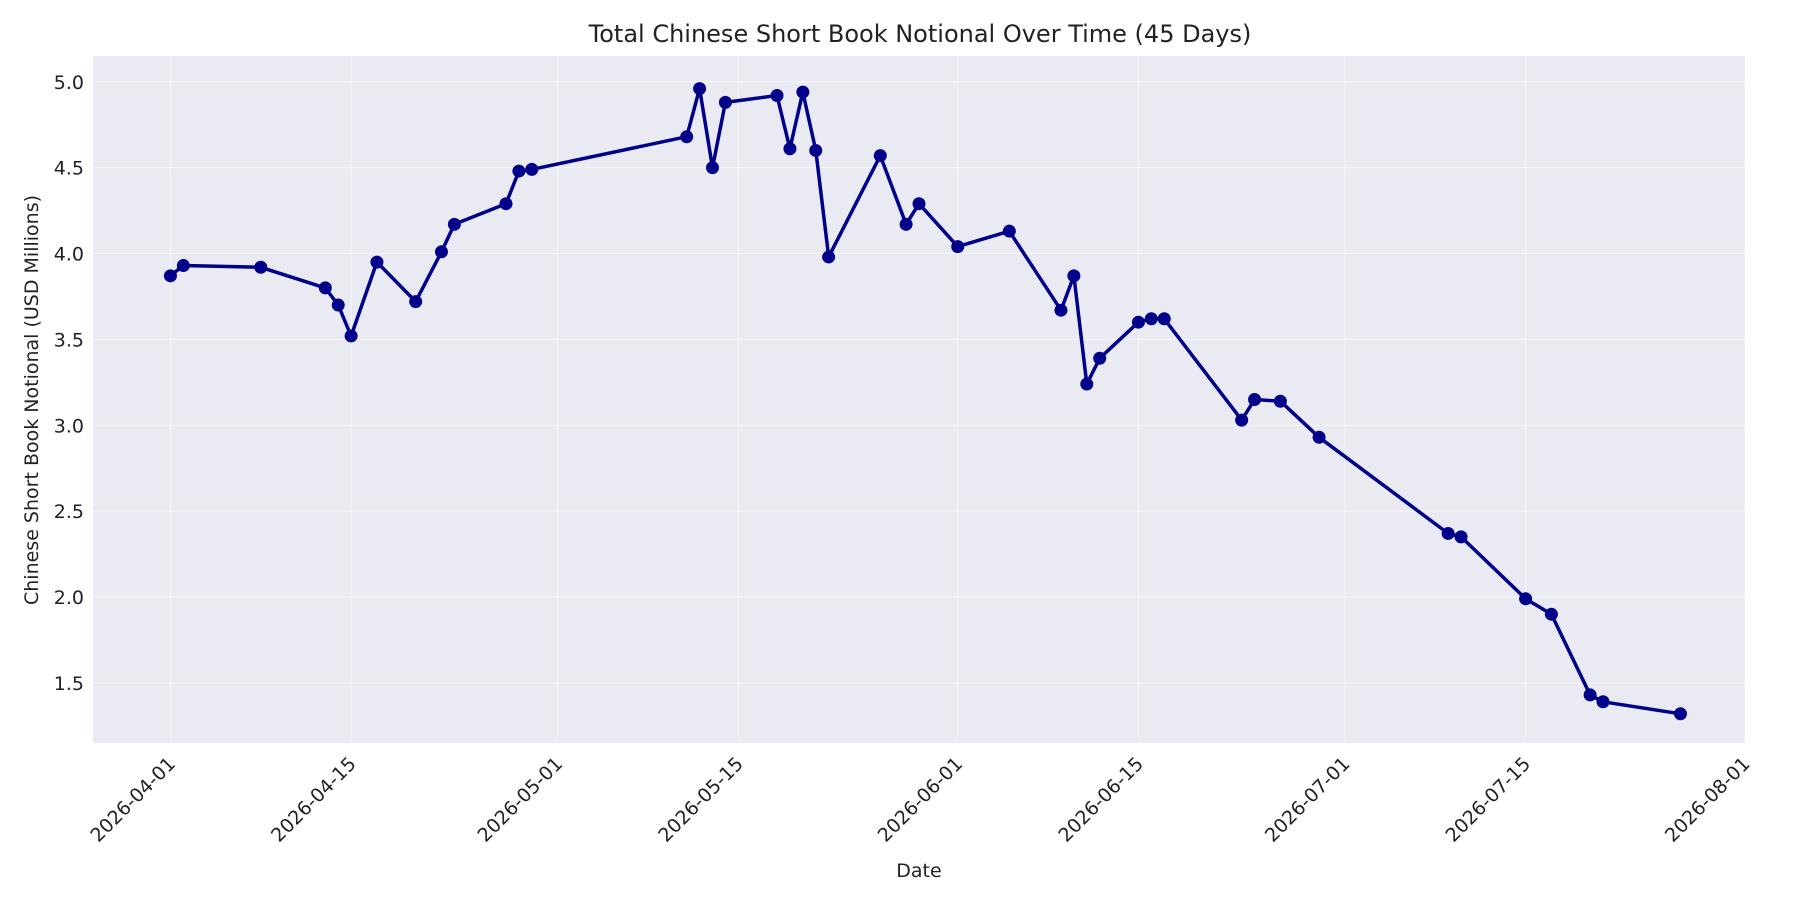 This screenshot has width=1800, height=900. What do you see at coordinates (69, 340) in the screenshot?
I see `y-tick-label: 3.5` at bounding box center [69, 340].